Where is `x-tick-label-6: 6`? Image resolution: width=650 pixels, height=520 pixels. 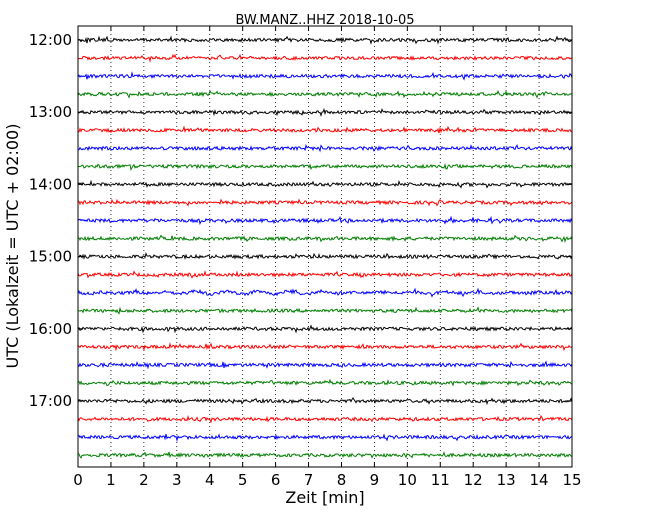
x-tick-label-6: 6 is located at coordinates (276, 480).